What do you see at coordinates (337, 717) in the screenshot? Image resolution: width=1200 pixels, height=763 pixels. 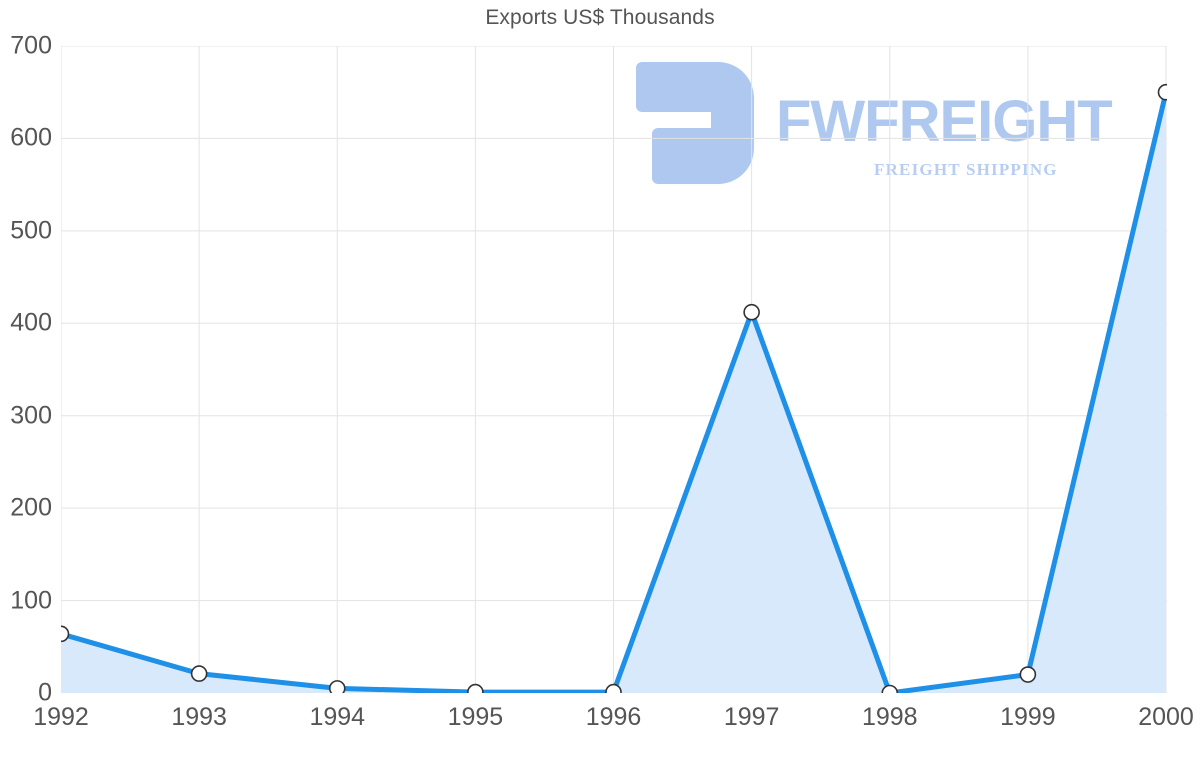 I see `x-axis-tick-label: 1994` at bounding box center [337, 717].